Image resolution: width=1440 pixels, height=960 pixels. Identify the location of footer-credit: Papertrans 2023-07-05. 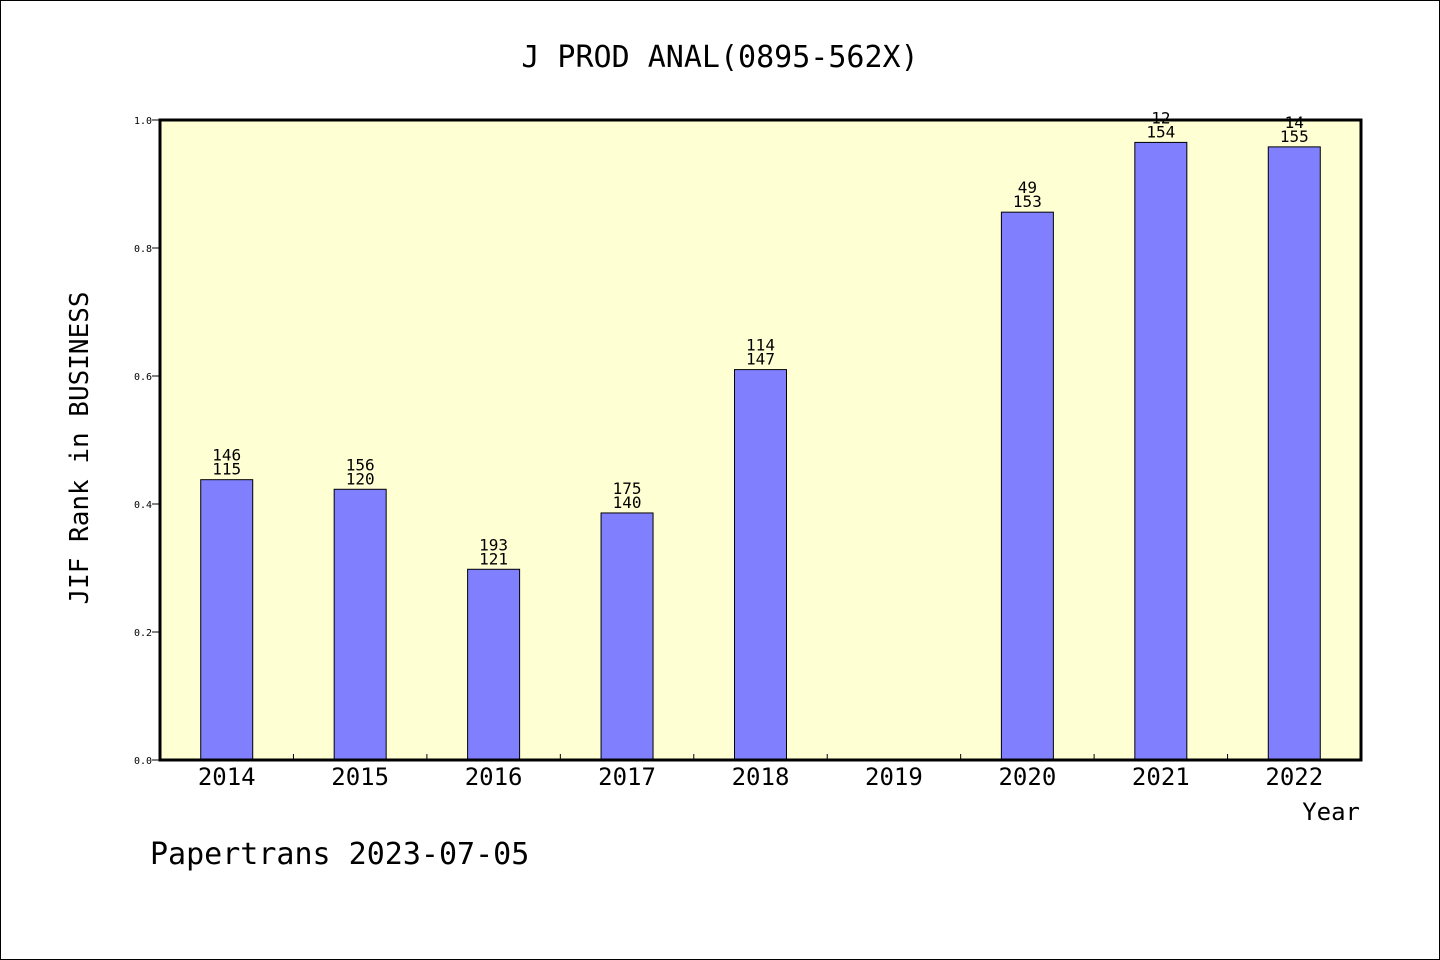
(339, 854).